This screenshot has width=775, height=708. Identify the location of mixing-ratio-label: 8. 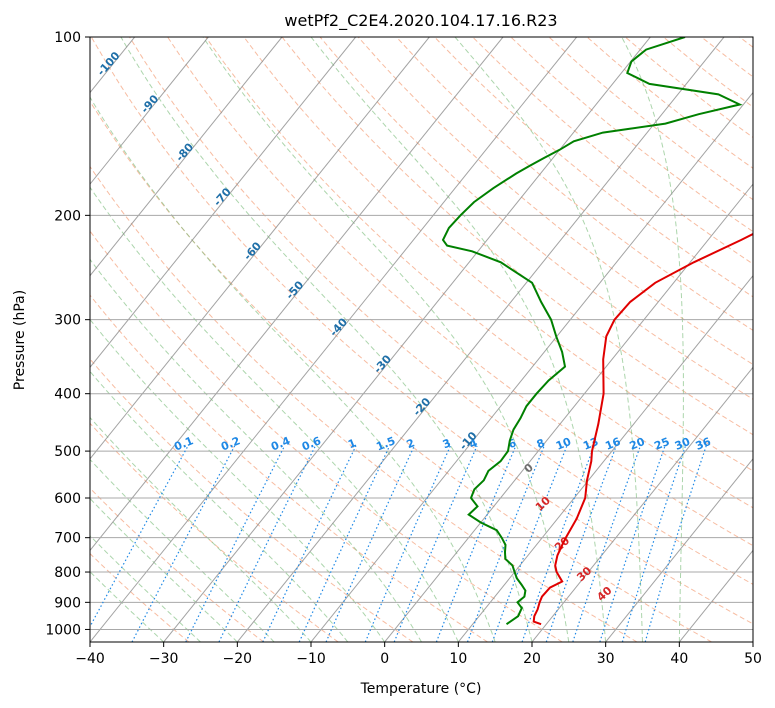
(541, 443).